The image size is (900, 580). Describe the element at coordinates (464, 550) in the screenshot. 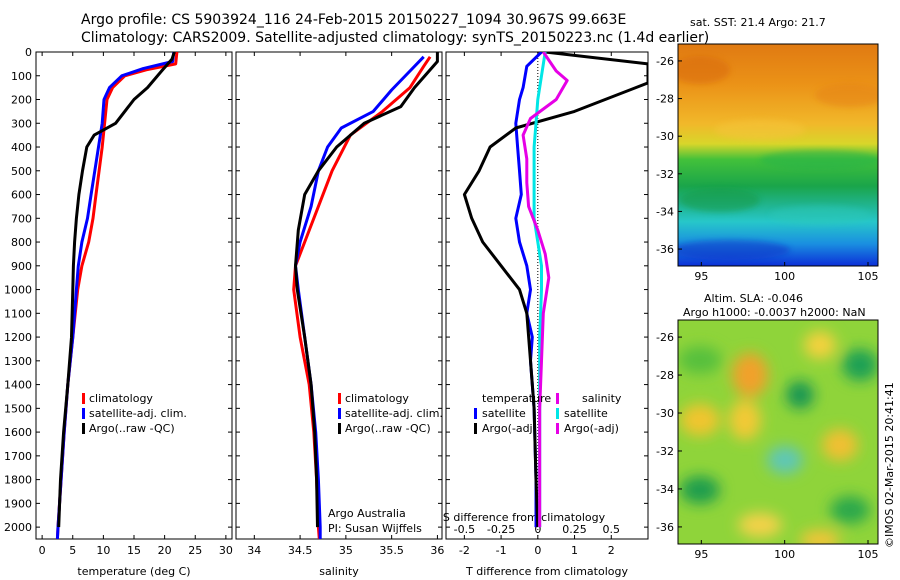

I see `x-tick-label: -2` at that location.